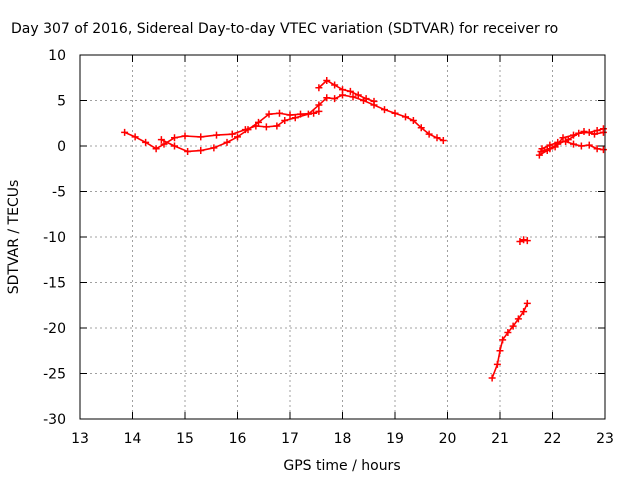 This screenshot has width=640, height=480. I want to click on x-tick-label: 22, so click(553, 439).